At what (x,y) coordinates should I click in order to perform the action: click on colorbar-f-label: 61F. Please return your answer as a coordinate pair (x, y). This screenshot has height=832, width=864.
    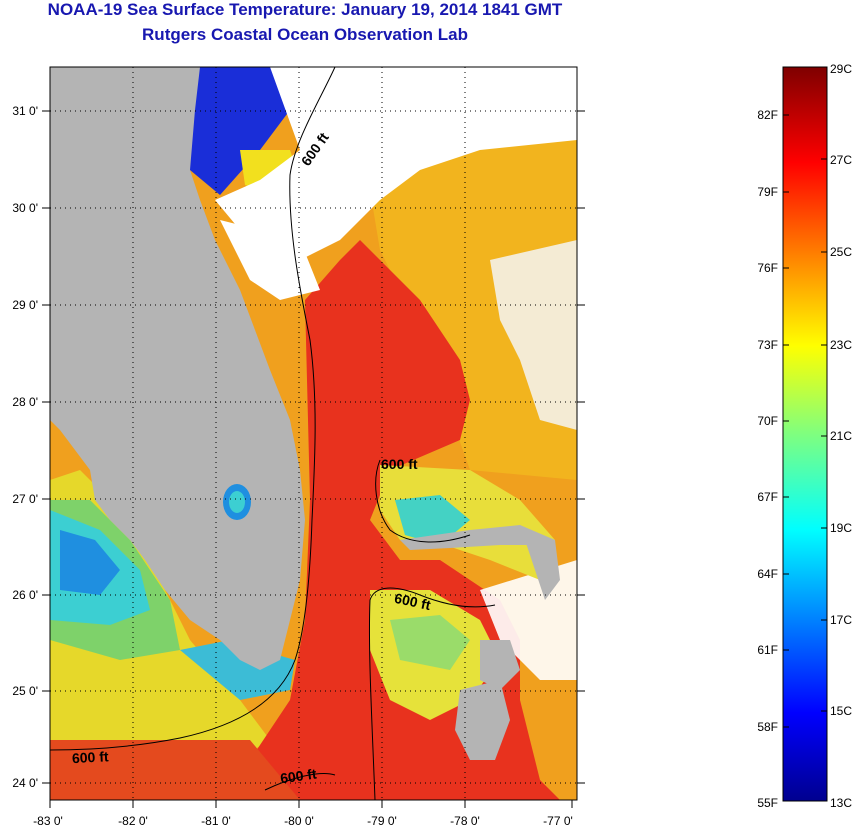
    Looking at the image, I should click on (767, 650).